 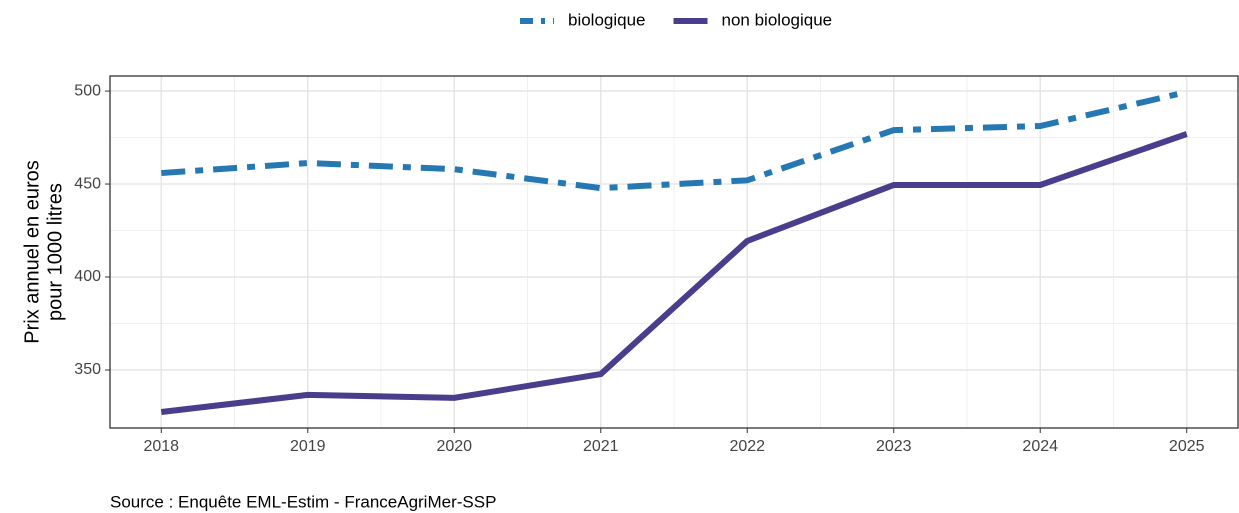 I want to click on x-tick-label: 2023, so click(x=894, y=446).